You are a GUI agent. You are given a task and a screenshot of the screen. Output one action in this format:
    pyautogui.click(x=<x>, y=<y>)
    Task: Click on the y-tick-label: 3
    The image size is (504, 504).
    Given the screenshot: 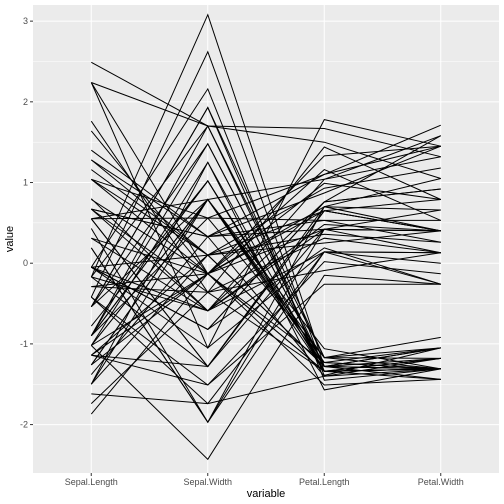 What is the action you would take?
    pyautogui.click(x=25, y=21)
    